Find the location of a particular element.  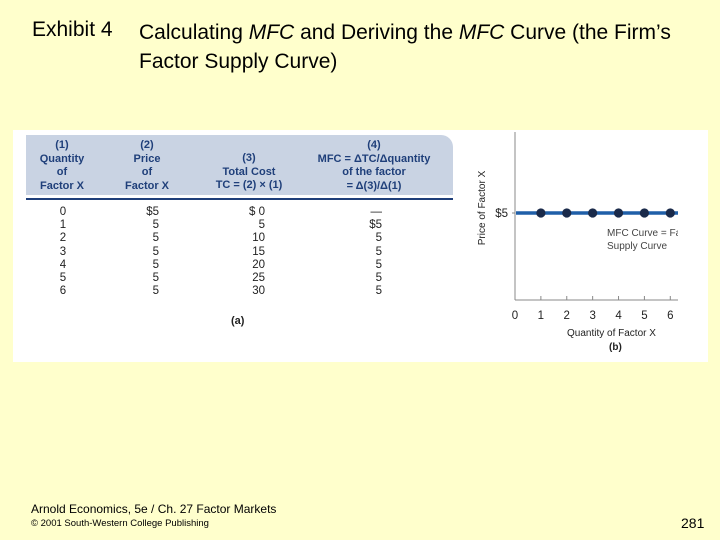

exhibit-label: Exhibit 4 is located at coordinates (72, 29).